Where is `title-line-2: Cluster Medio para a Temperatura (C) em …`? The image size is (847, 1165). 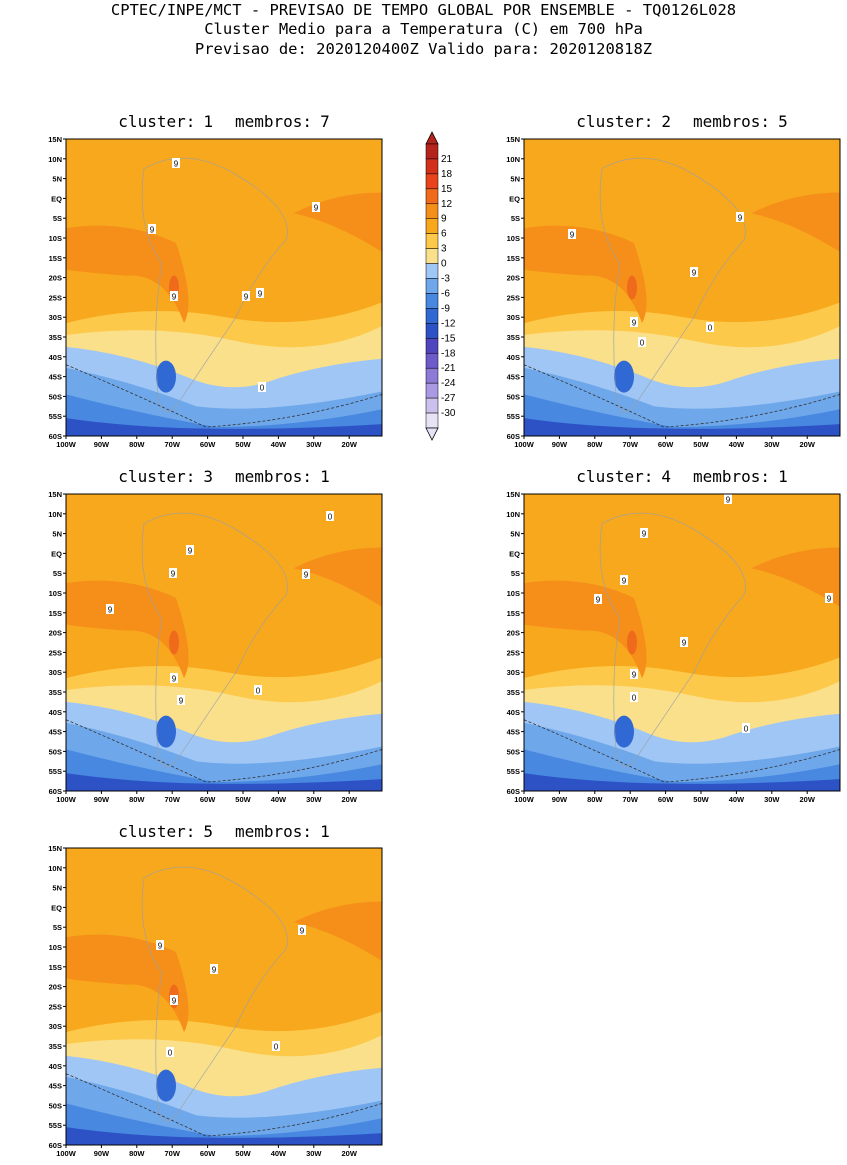 title-line-2: Cluster Medio para a Temperatura (C) em … is located at coordinates (423, 29).